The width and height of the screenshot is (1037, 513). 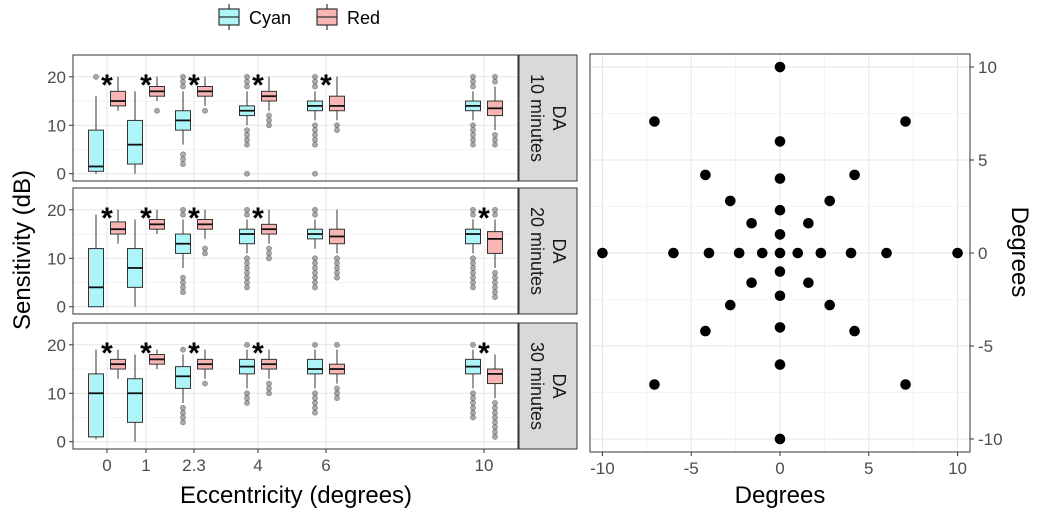 I want to click on panel-background, so click(x=295, y=386).